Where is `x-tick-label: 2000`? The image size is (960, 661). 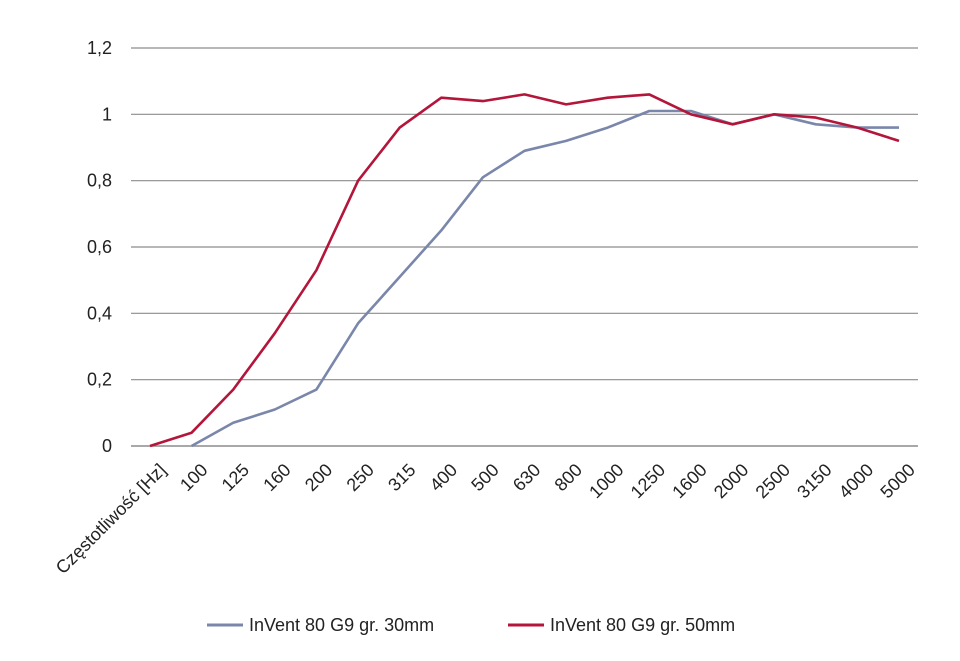
x-tick-label: 2000 is located at coordinates (731, 481).